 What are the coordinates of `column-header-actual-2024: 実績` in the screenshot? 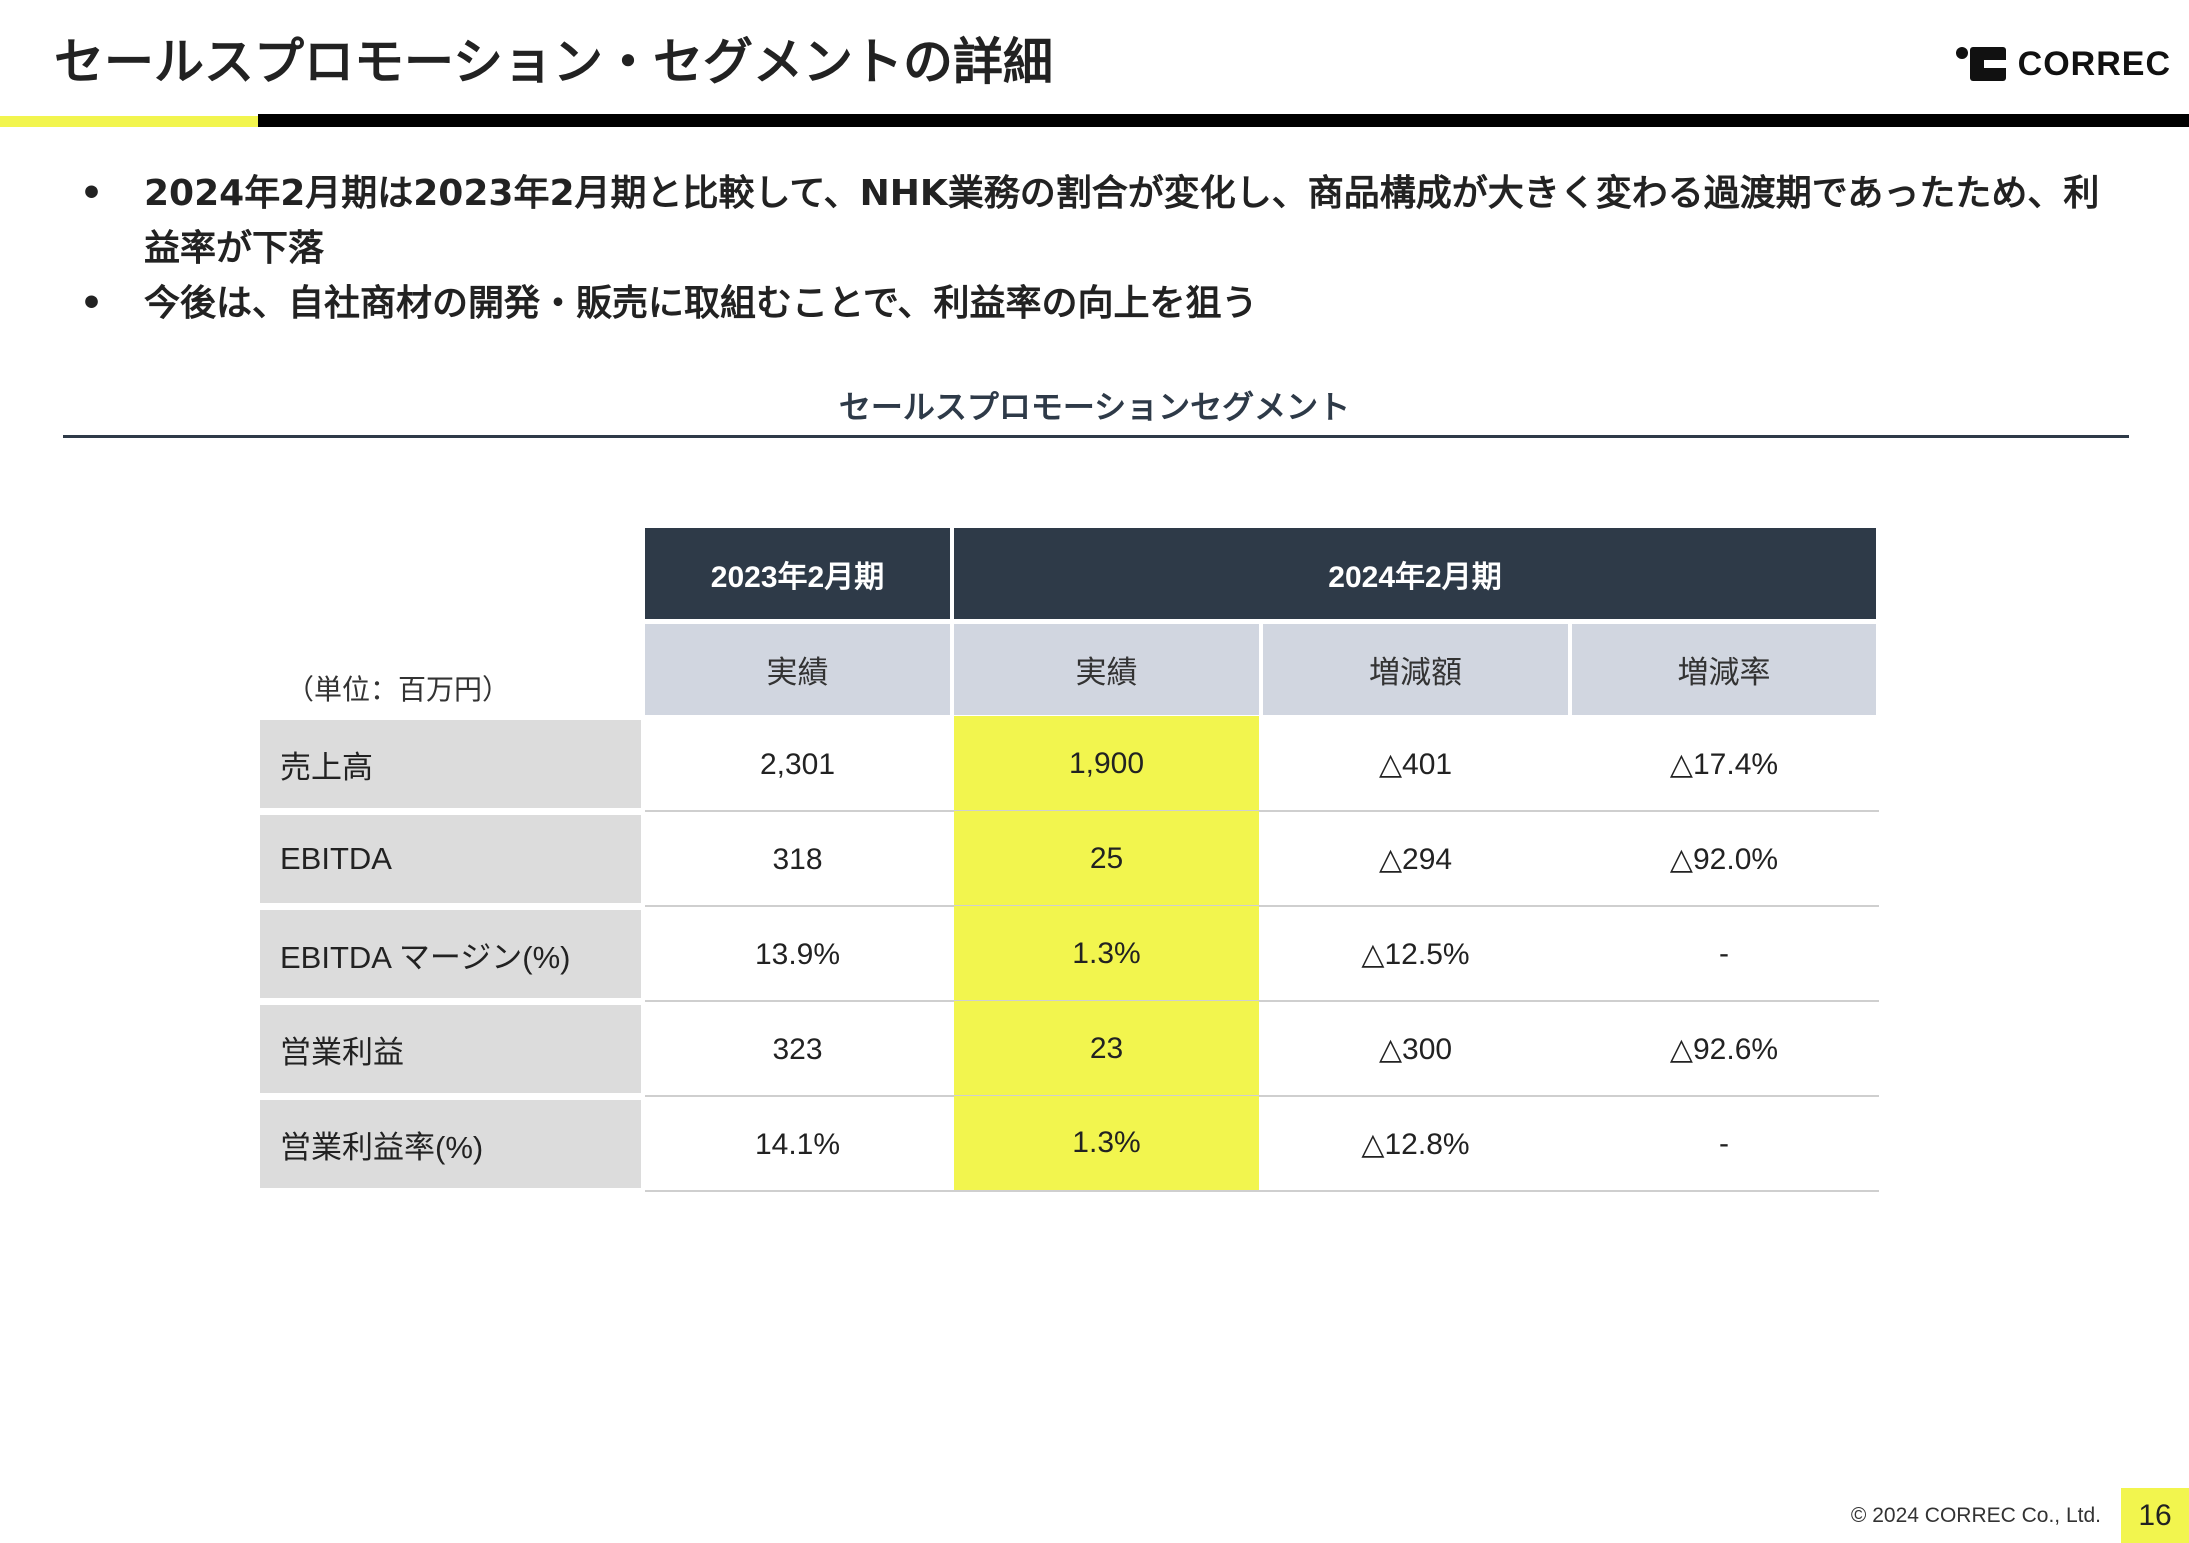 It's located at (1106, 669).